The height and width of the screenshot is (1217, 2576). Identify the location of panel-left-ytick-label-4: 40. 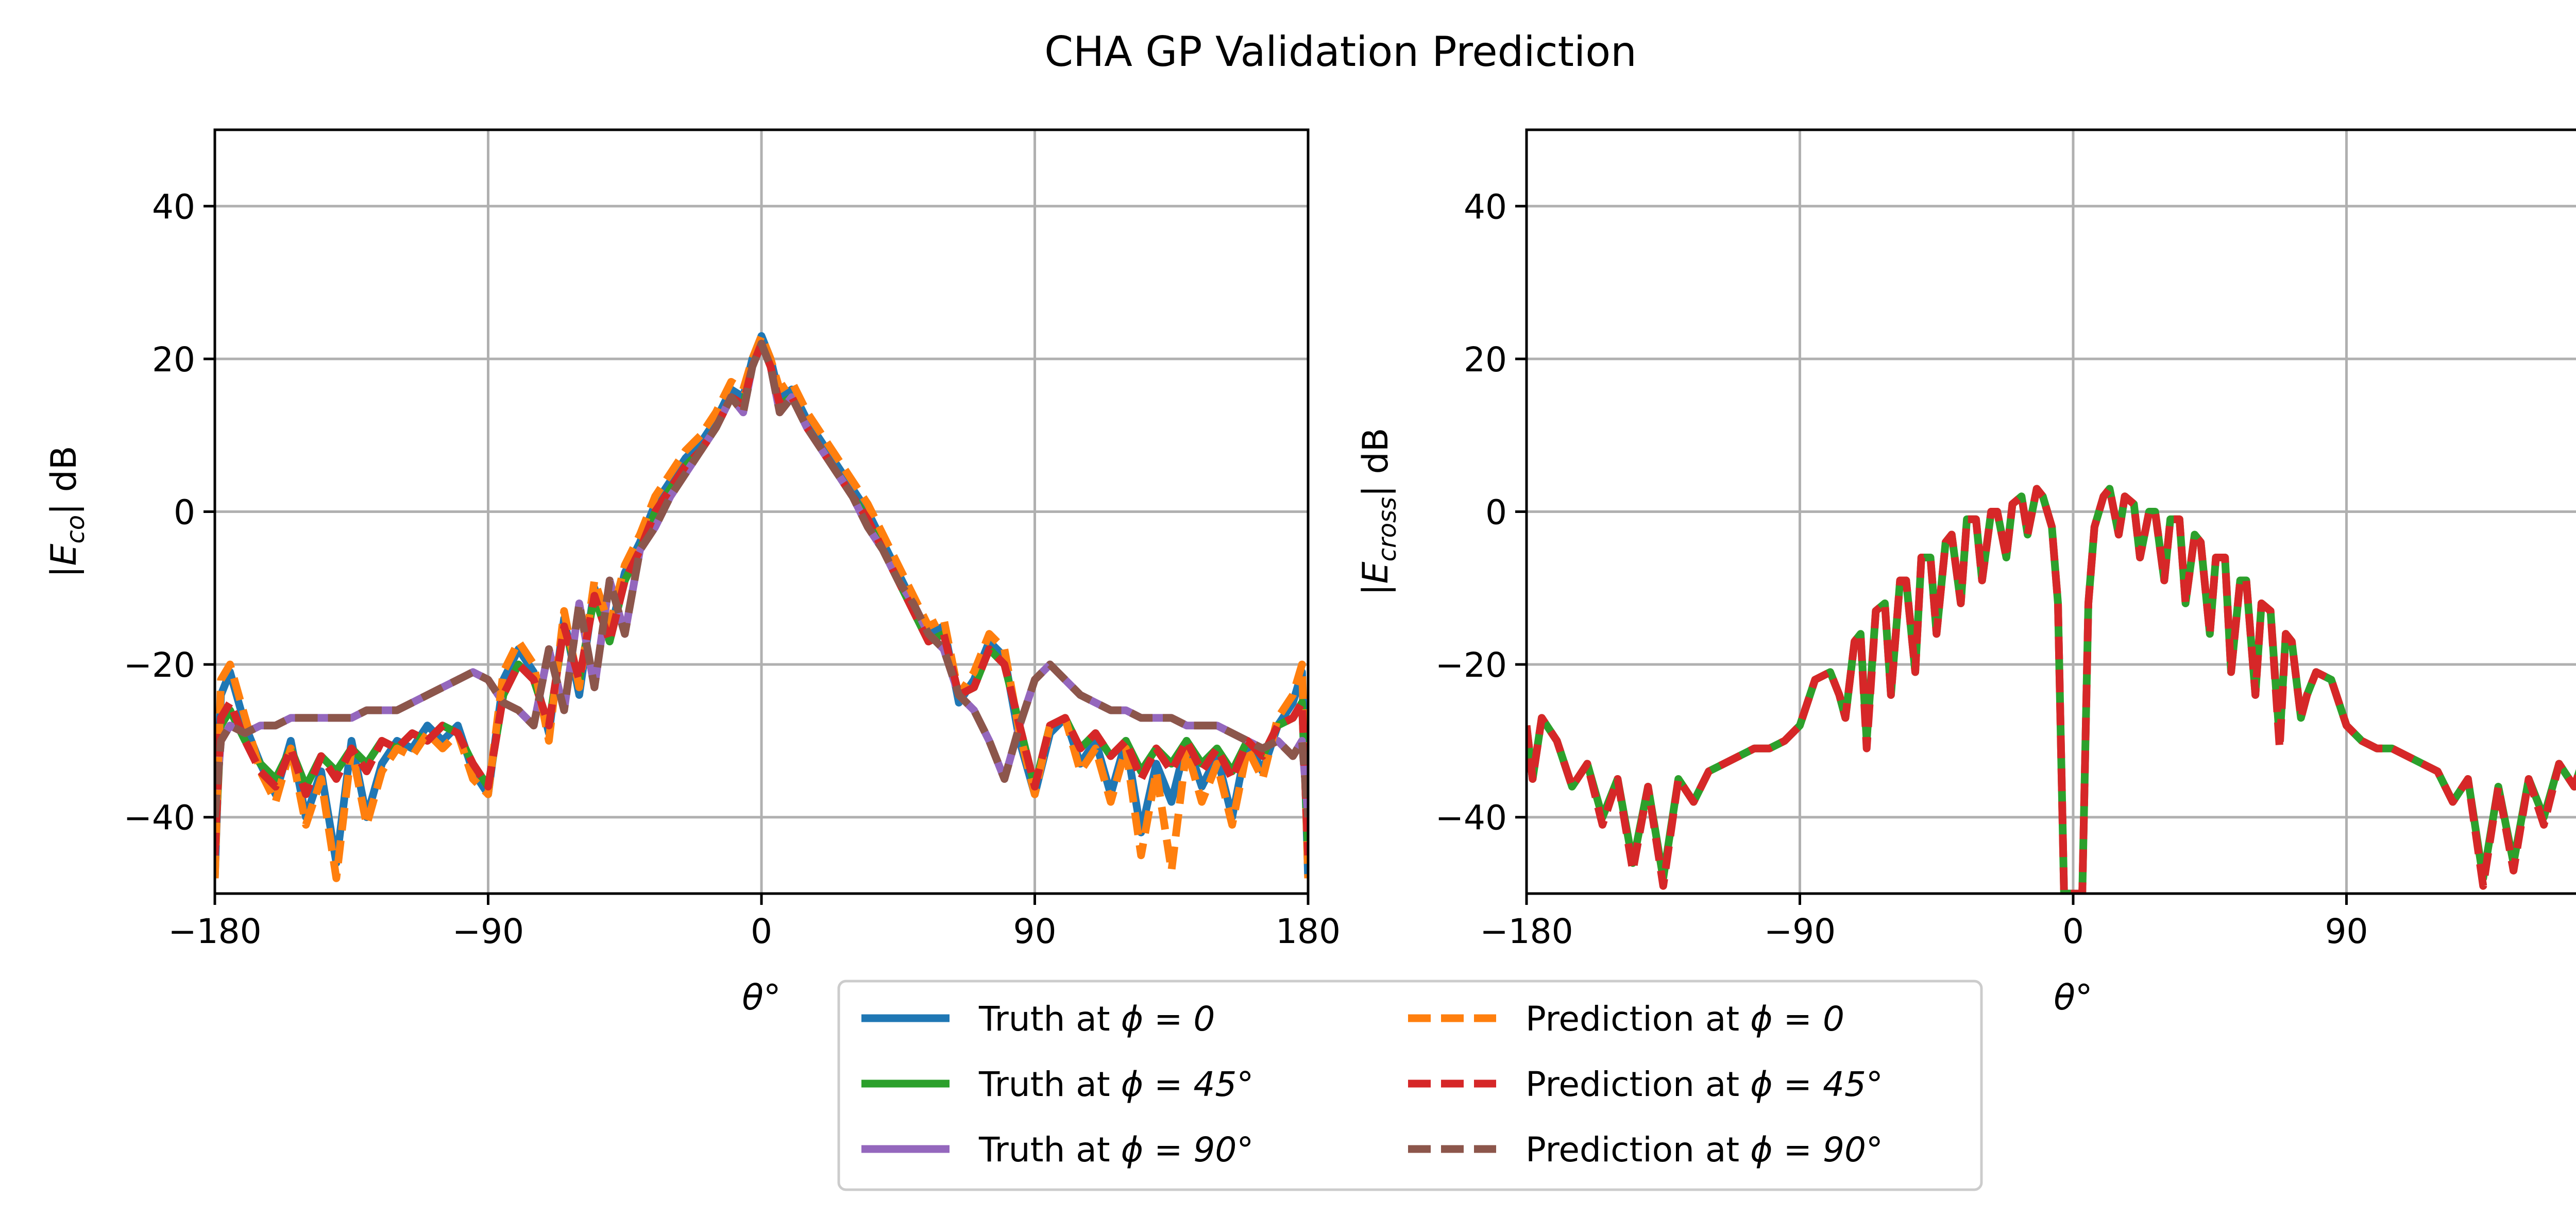
(173, 207).